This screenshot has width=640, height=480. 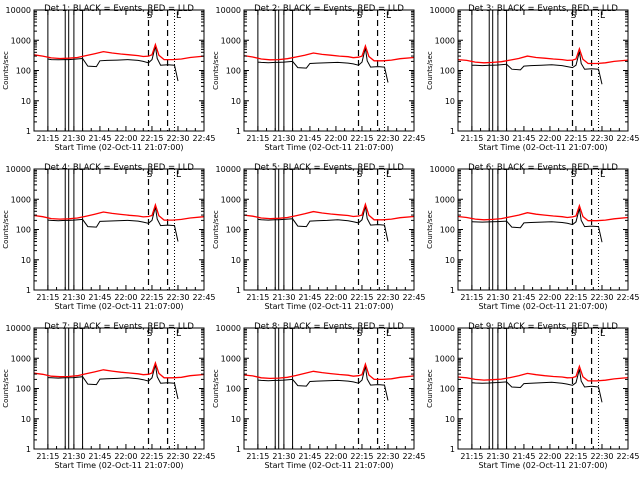 I want to click on panel-title: Det 5: BLACK = Events, RED = LLD, so click(x=329, y=168).